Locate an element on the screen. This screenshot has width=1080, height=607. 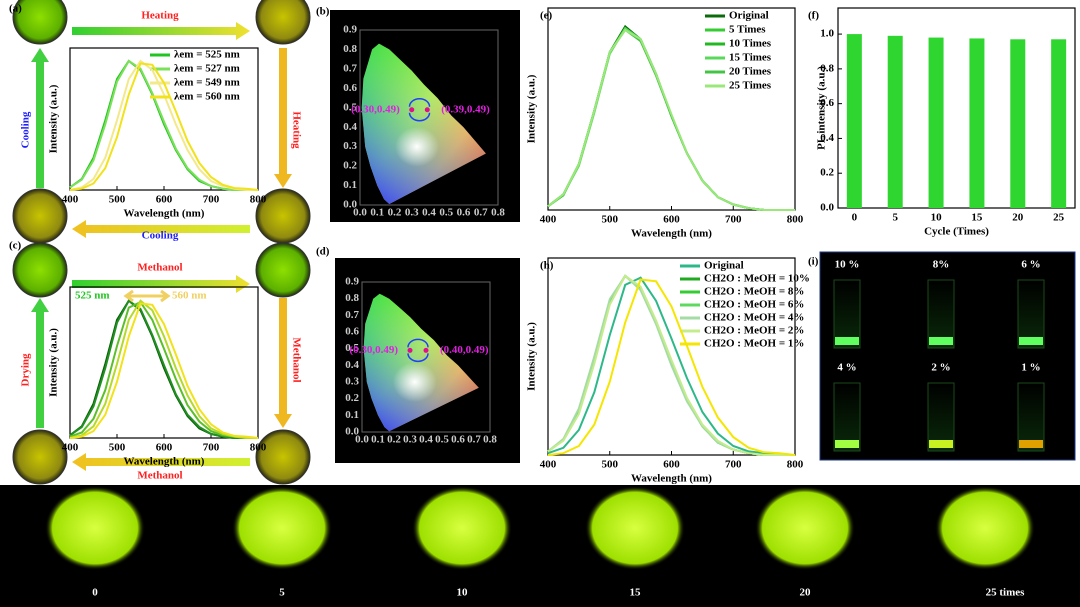
cie-y-tick-label: 0.8 is located at coordinates (350, 49).